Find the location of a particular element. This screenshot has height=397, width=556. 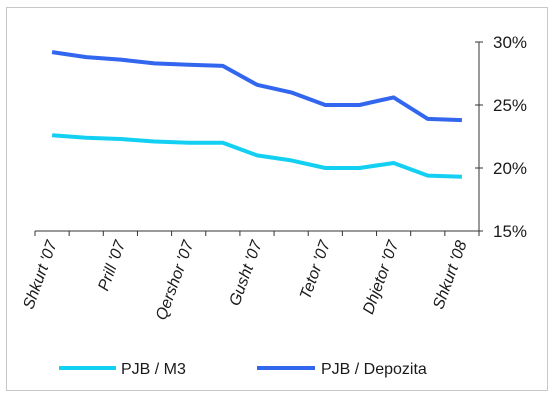

y-tick-label: 25% is located at coordinates (510, 105).